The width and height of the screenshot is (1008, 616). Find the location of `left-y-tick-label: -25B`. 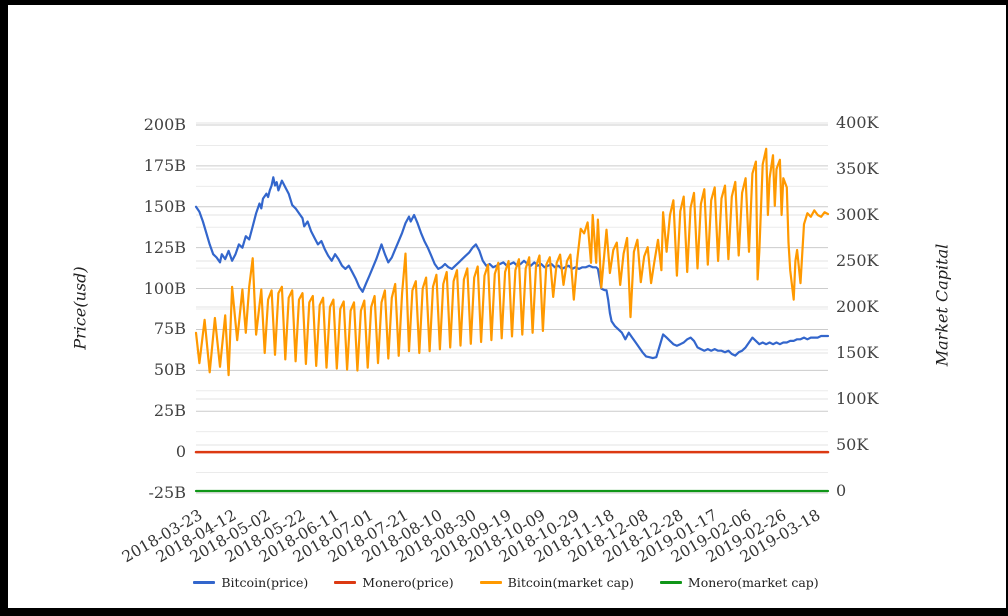

left-y-tick-label: -25B is located at coordinates (167, 492).